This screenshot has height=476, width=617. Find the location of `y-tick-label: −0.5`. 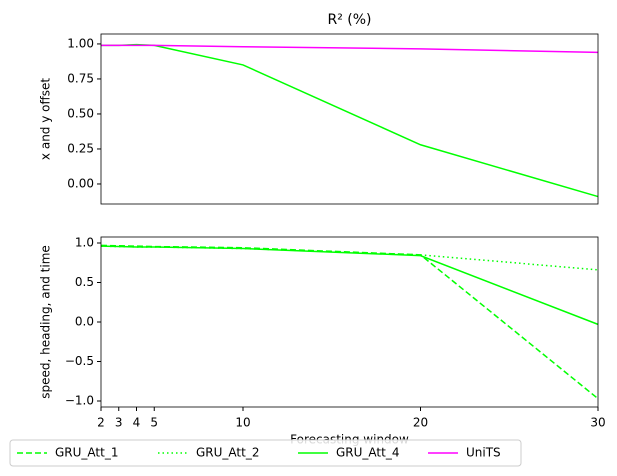

y-tick-label: −0.5 is located at coordinates (79, 361).